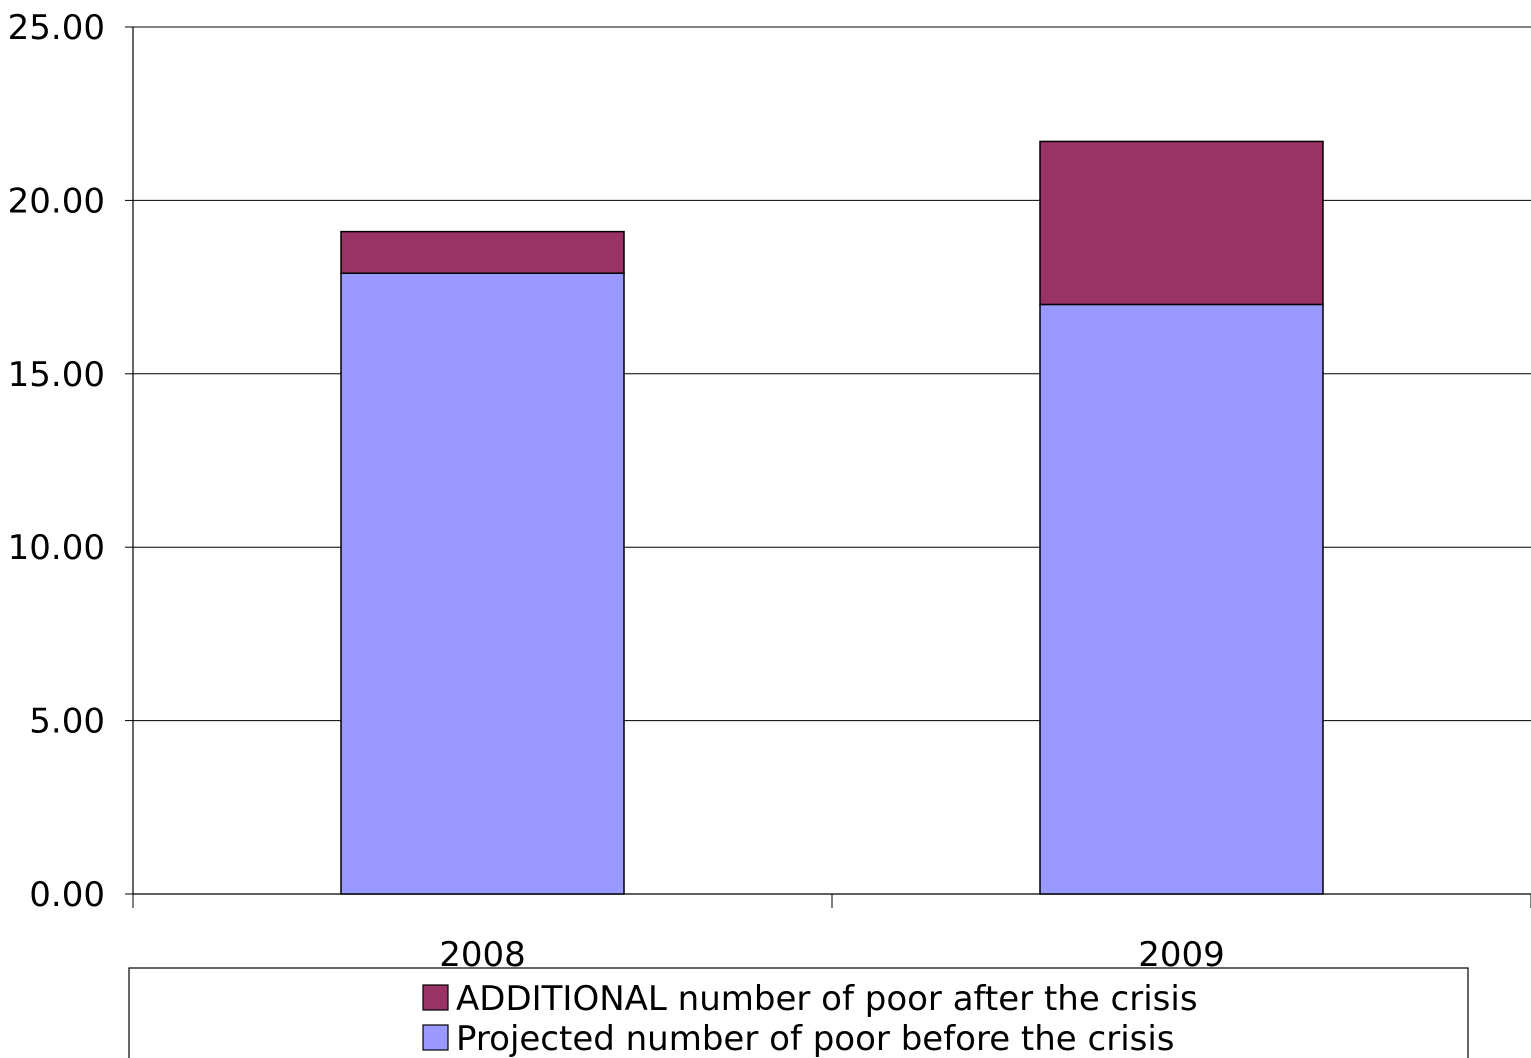  Describe the element at coordinates (56, 28) in the screenshot. I see `y-tick-label: 25.00` at that location.